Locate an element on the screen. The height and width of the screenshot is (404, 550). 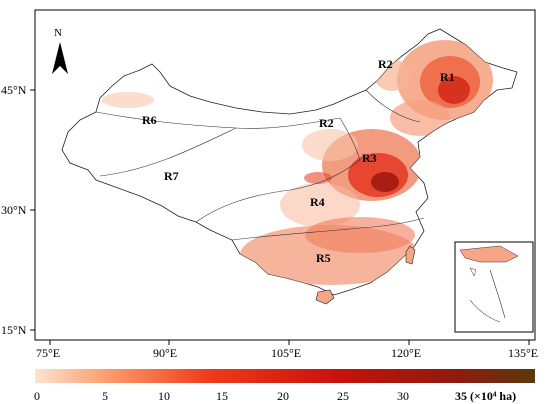
lon-tick-label: 120°E is located at coordinates (406, 353).